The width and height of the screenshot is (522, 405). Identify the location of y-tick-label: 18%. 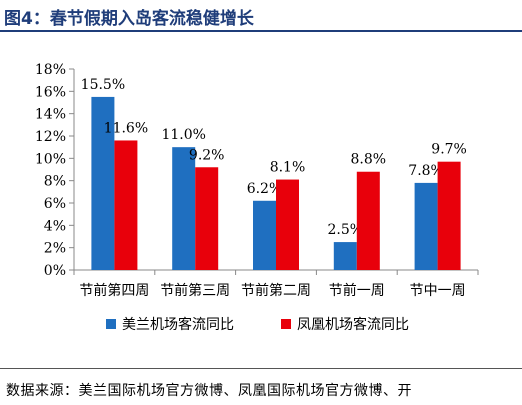
(50, 70).